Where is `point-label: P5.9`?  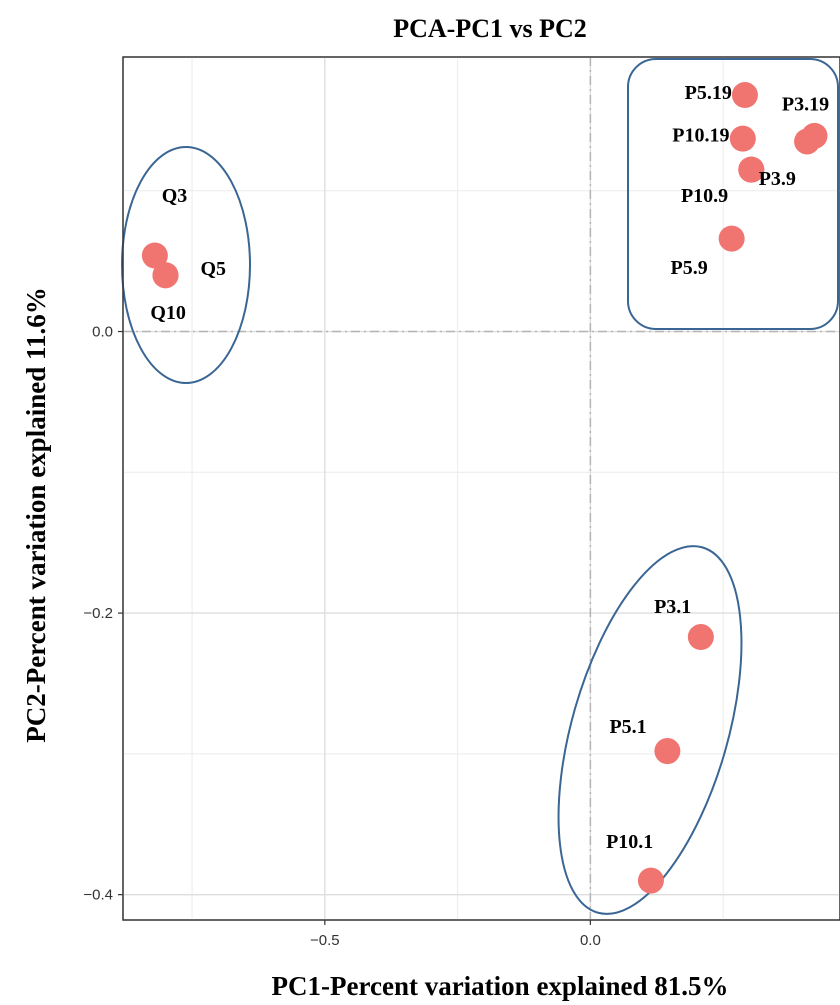
point-label: P5.9 is located at coordinates (689, 268).